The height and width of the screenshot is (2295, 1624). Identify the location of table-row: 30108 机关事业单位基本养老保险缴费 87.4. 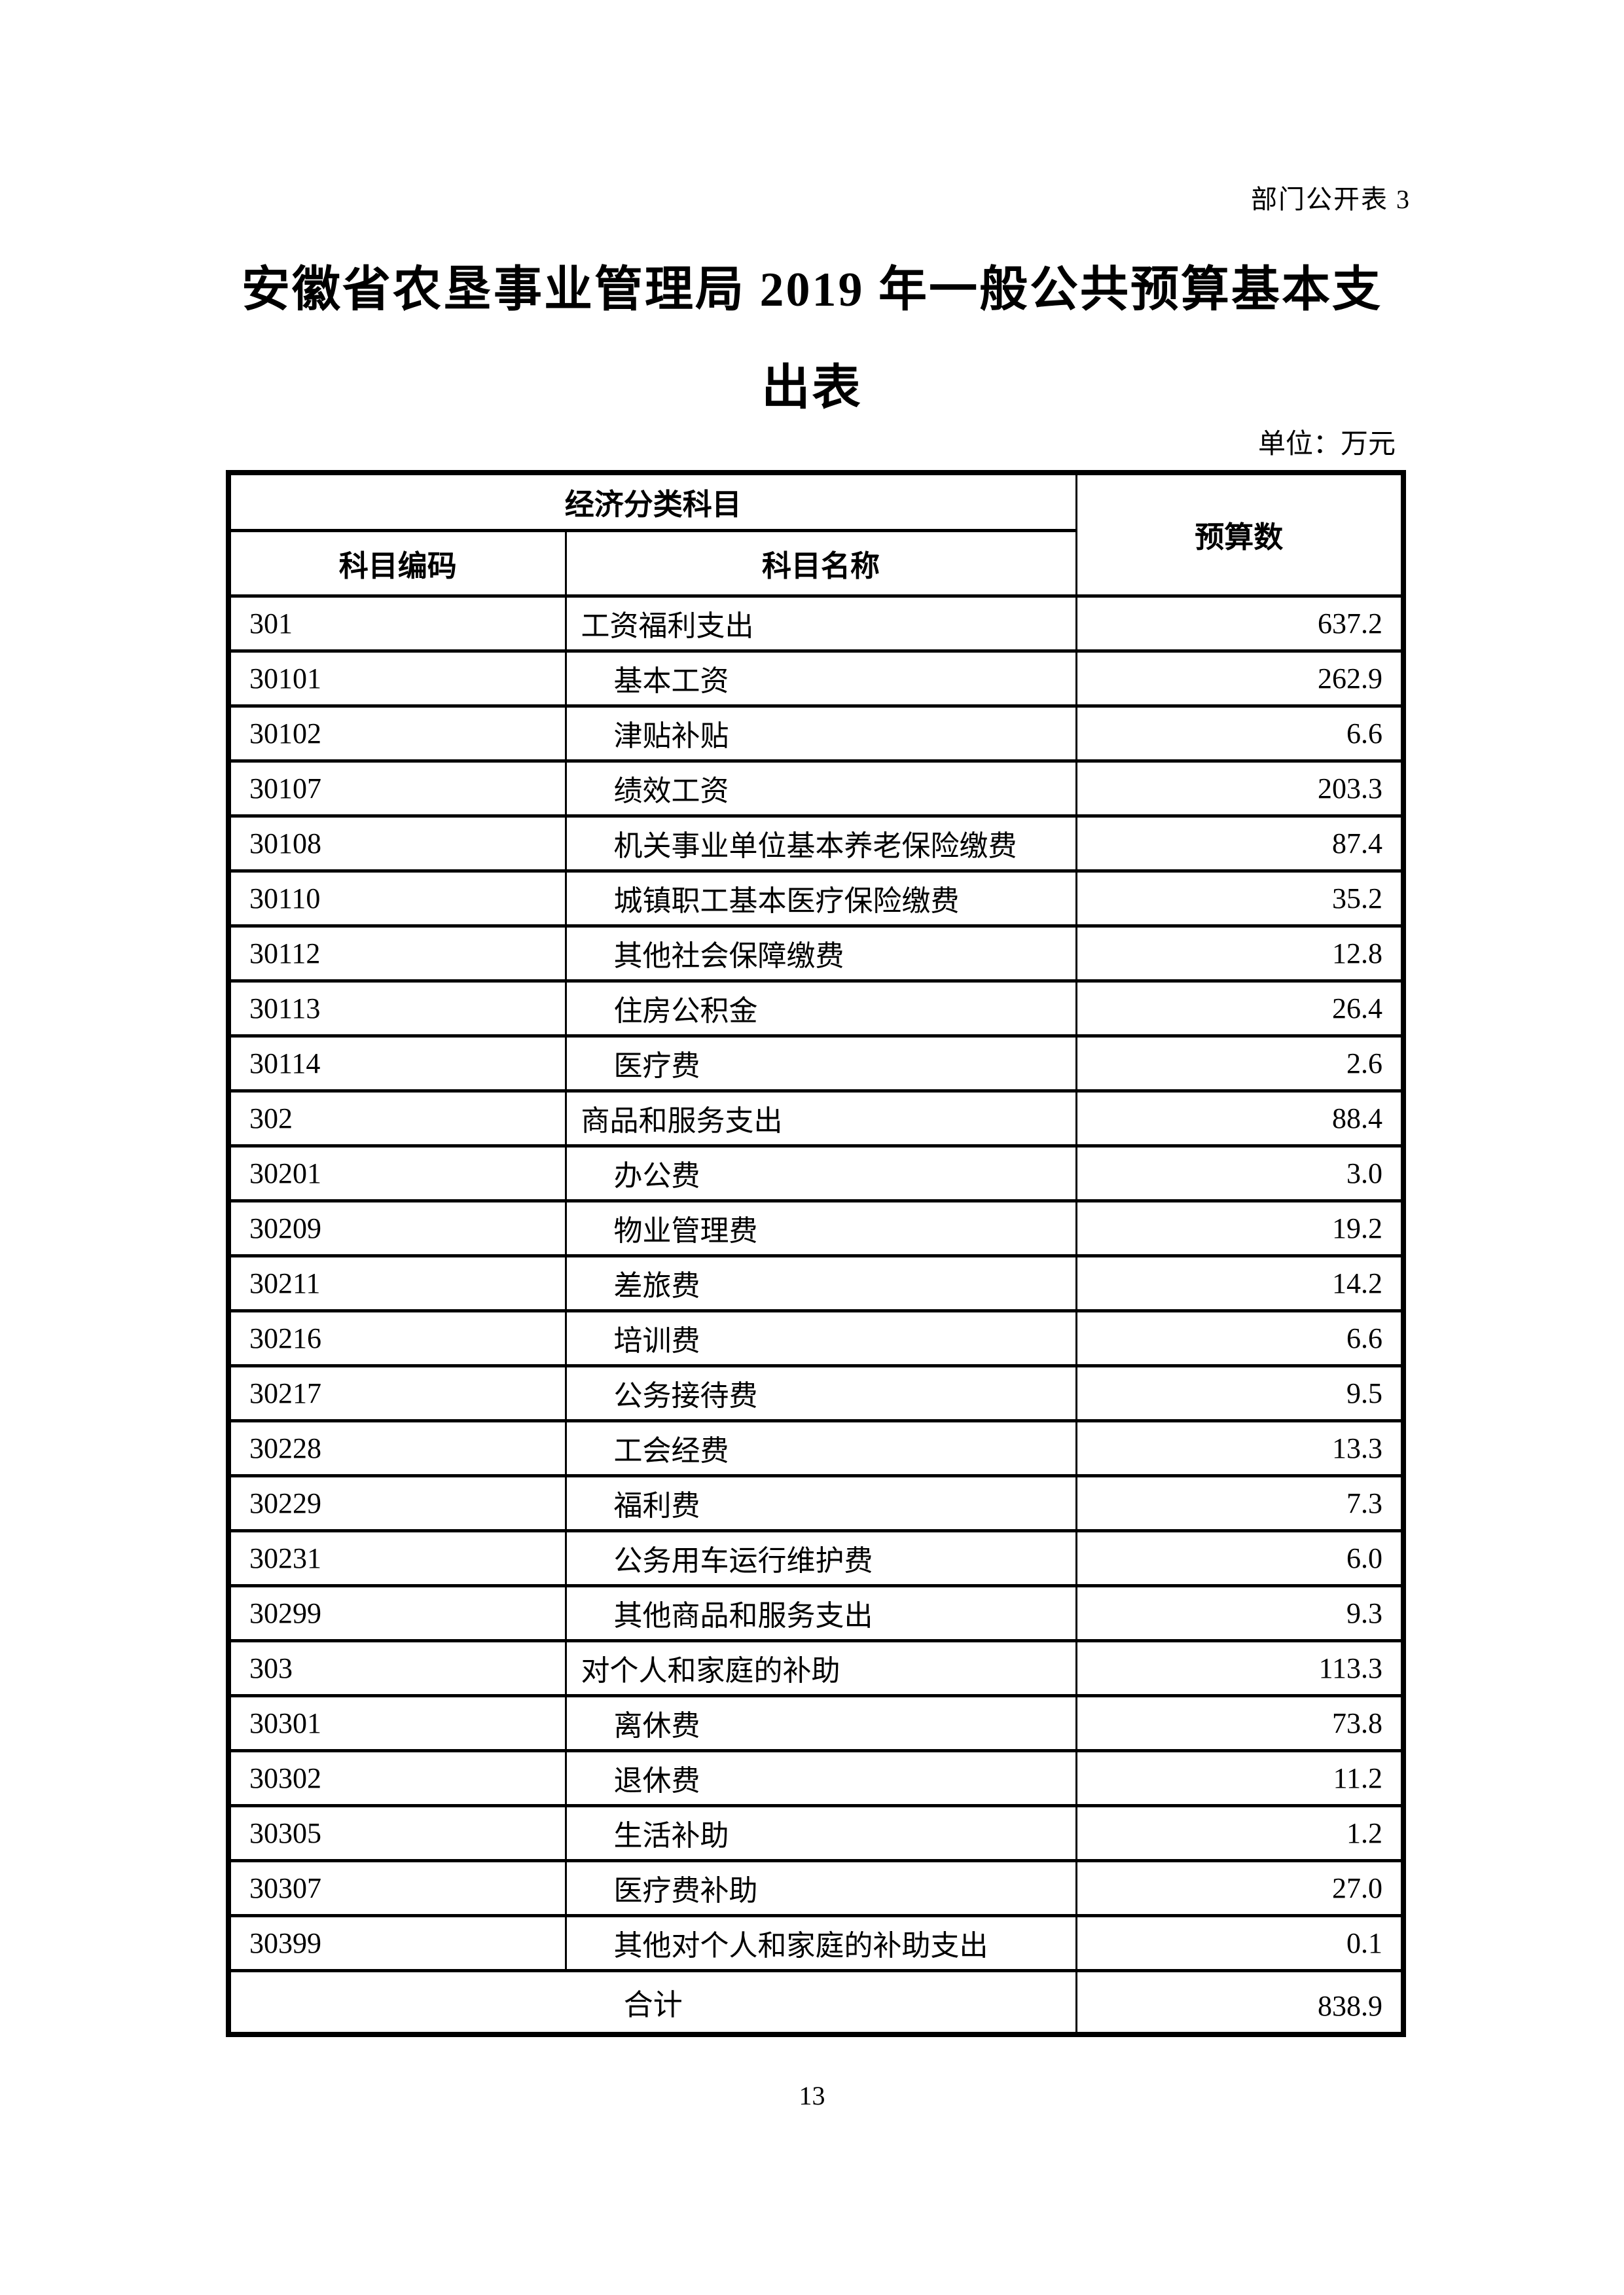
(816, 844).